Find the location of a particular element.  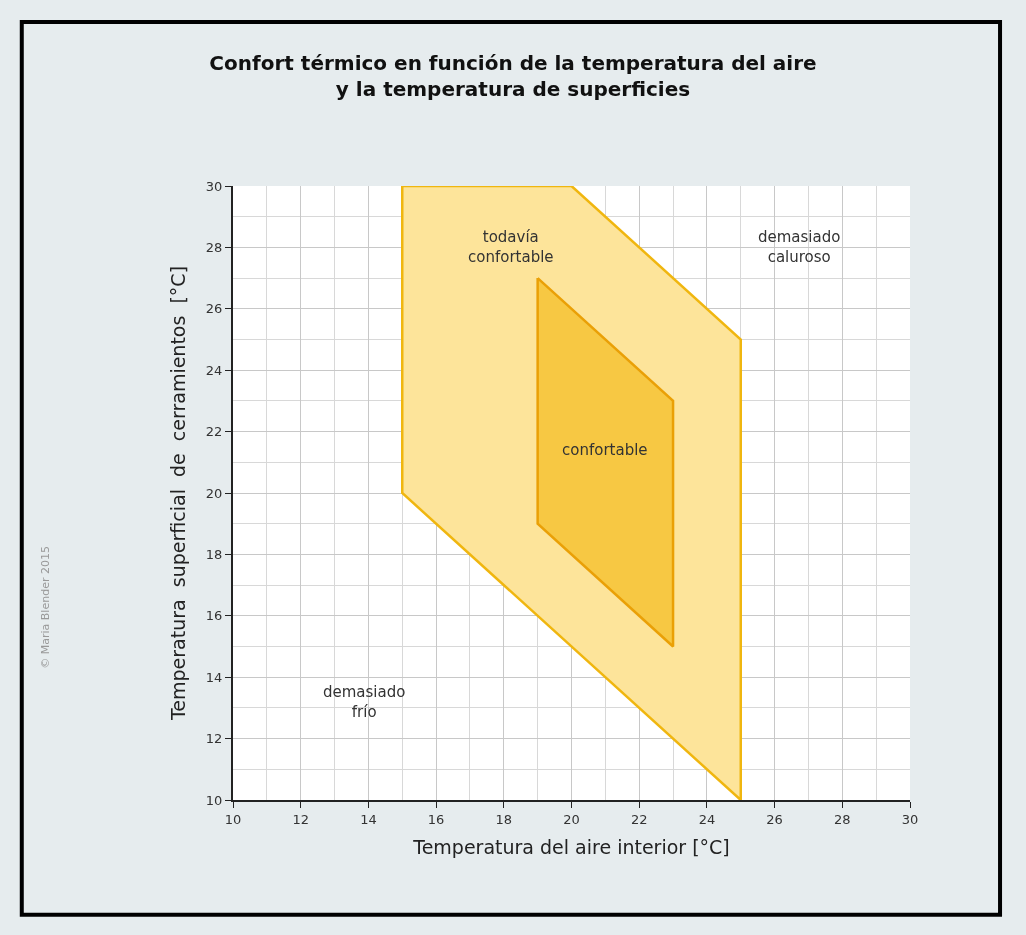

x-axis-title: Temperatura del aire interior [°C] is located at coordinates (571, 846).